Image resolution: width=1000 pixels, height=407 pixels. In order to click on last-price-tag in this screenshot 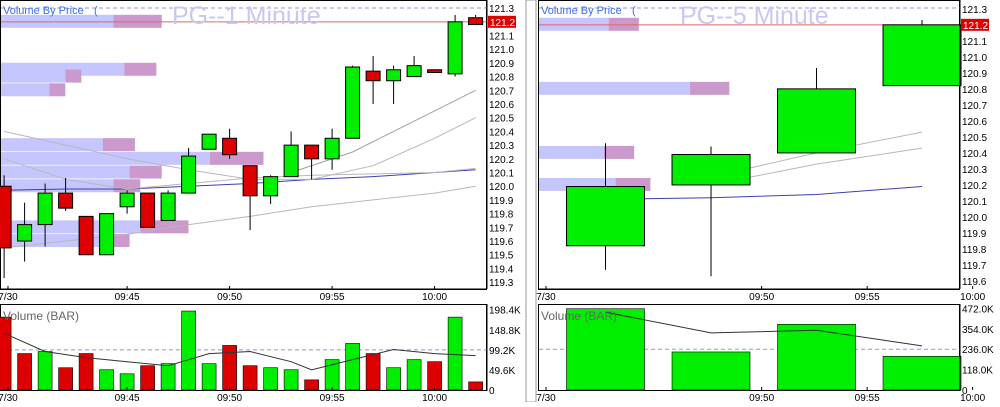, I will do `click(502, 21)`.